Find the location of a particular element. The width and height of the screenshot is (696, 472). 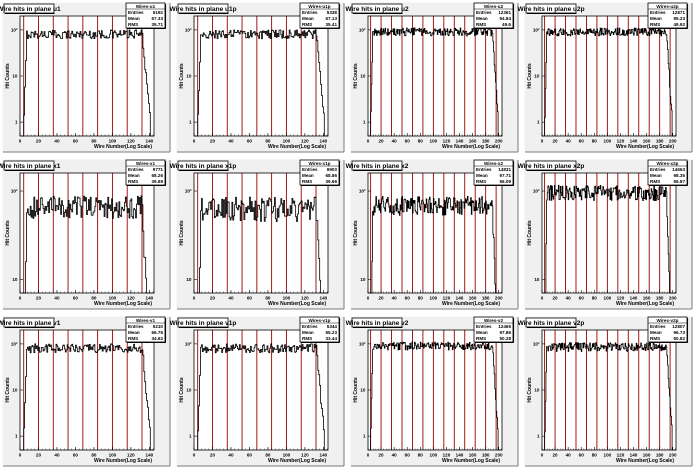

chart-title: Wire hits in plane u2p is located at coordinates (550, 9).